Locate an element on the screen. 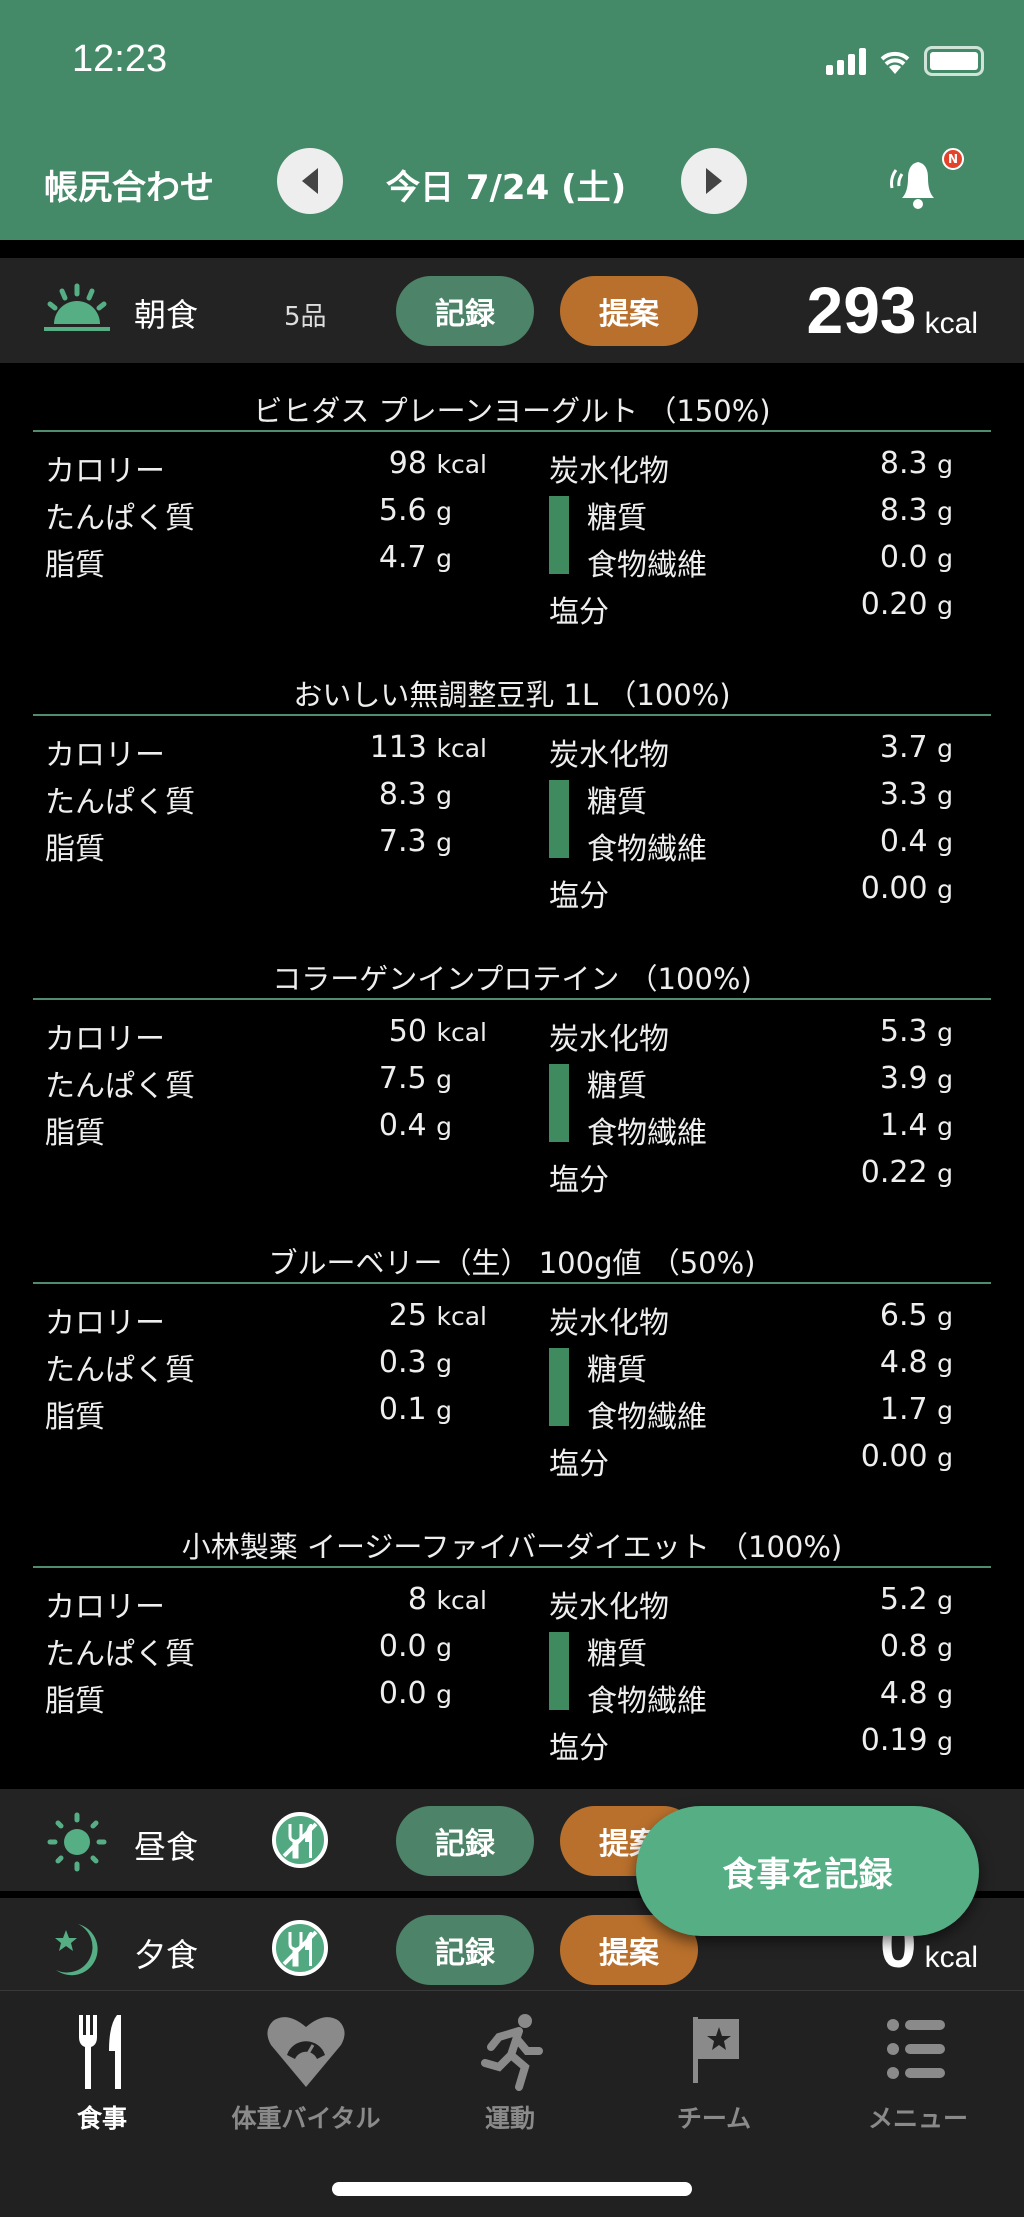  fat-label: 脂質 is located at coordinates (75, 849).